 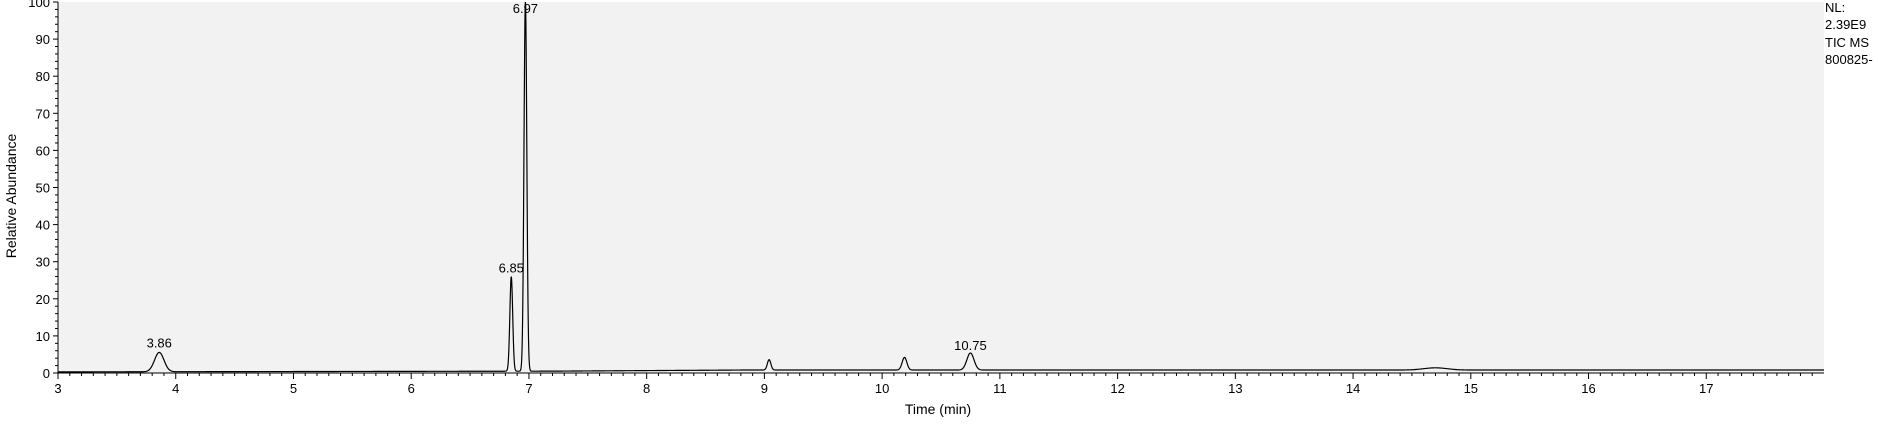 I want to click on x-tick-label: 16, so click(x=1588, y=388).